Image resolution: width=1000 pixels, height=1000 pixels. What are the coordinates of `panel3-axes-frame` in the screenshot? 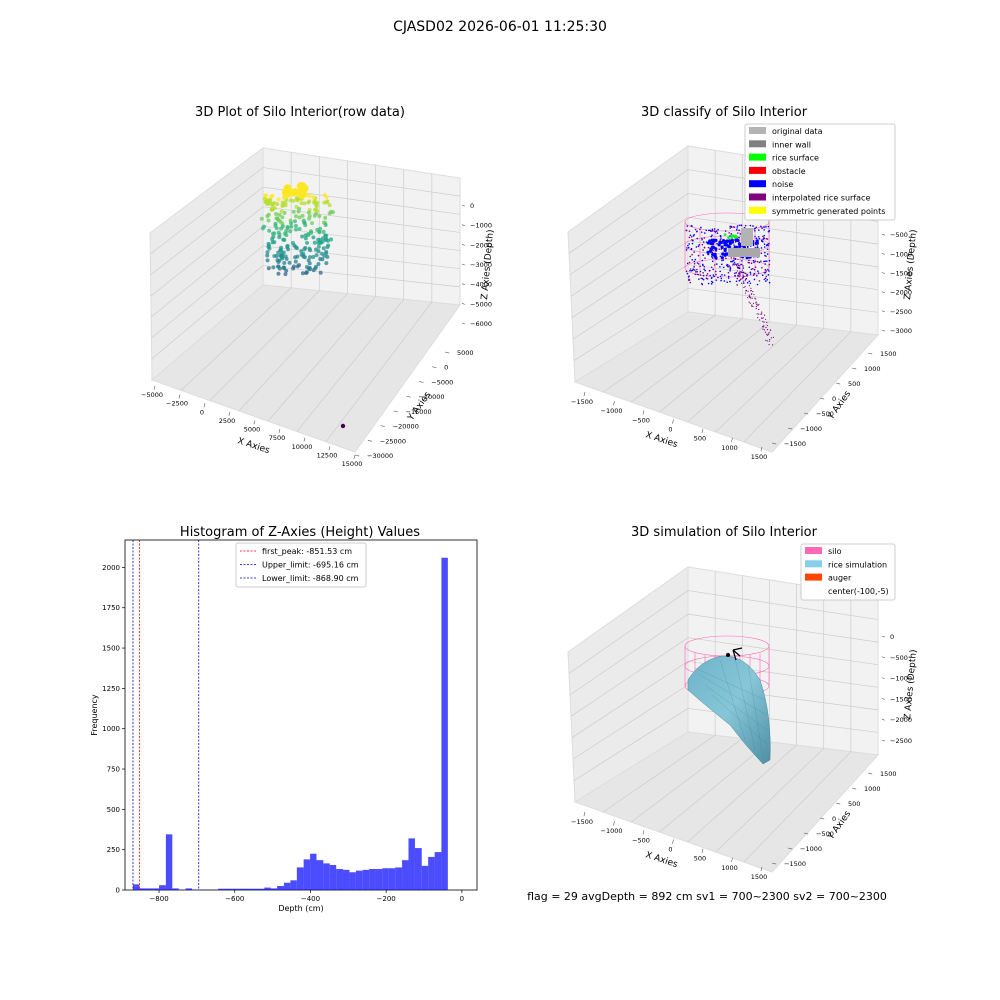 It's located at (301, 715).